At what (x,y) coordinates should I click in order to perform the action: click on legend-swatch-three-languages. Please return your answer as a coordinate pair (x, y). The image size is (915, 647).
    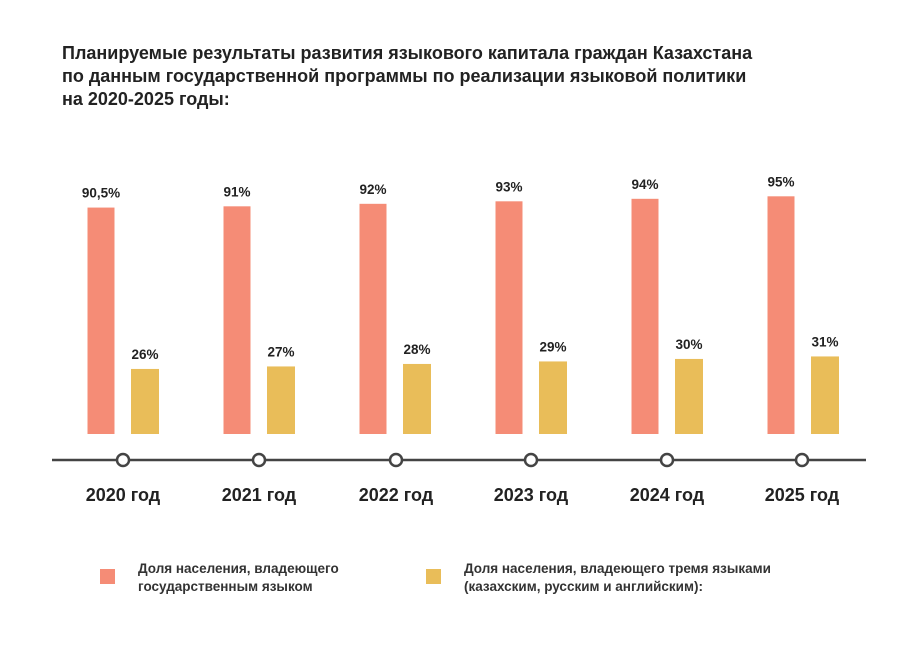
    Looking at the image, I should click on (433, 576).